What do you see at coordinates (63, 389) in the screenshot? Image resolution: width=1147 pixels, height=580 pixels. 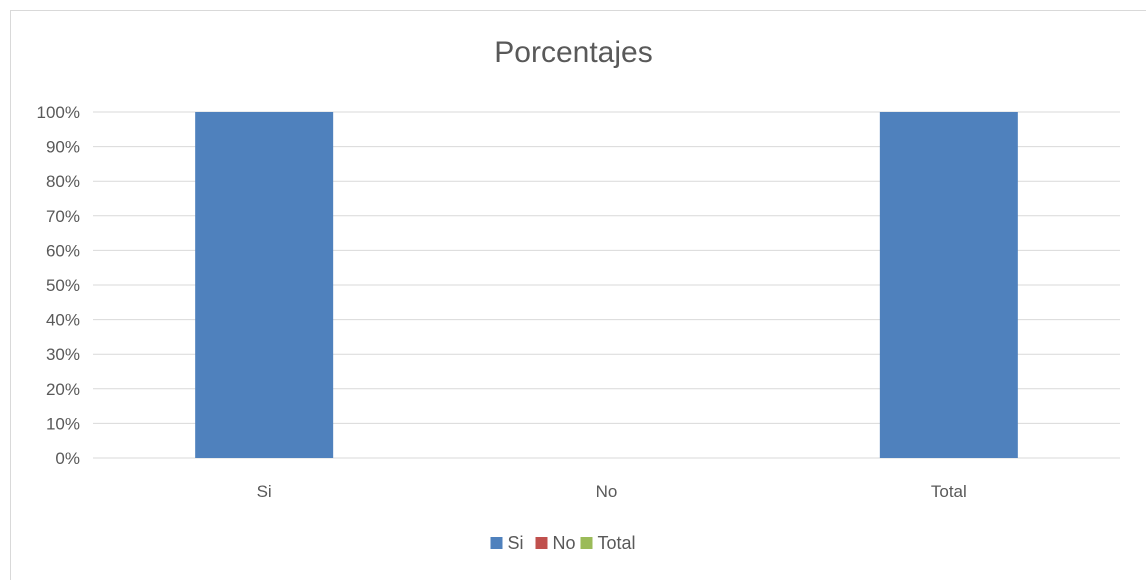 I see `y-tick-label: 20%` at bounding box center [63, 389].